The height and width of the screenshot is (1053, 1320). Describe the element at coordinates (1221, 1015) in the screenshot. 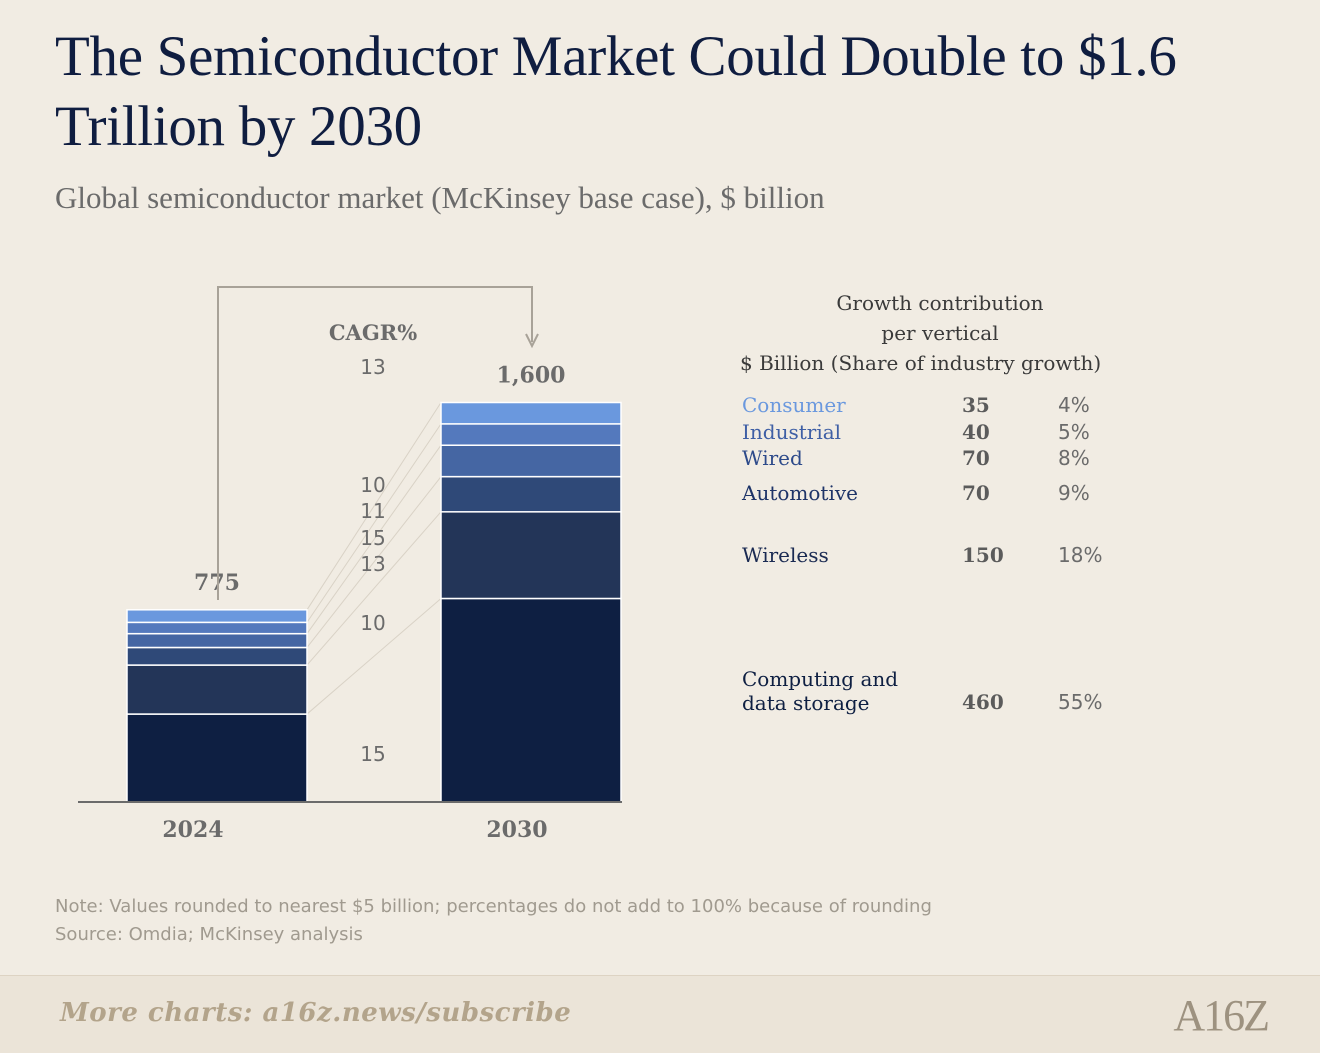

I see `a16z-logo: A16Z` at that location.